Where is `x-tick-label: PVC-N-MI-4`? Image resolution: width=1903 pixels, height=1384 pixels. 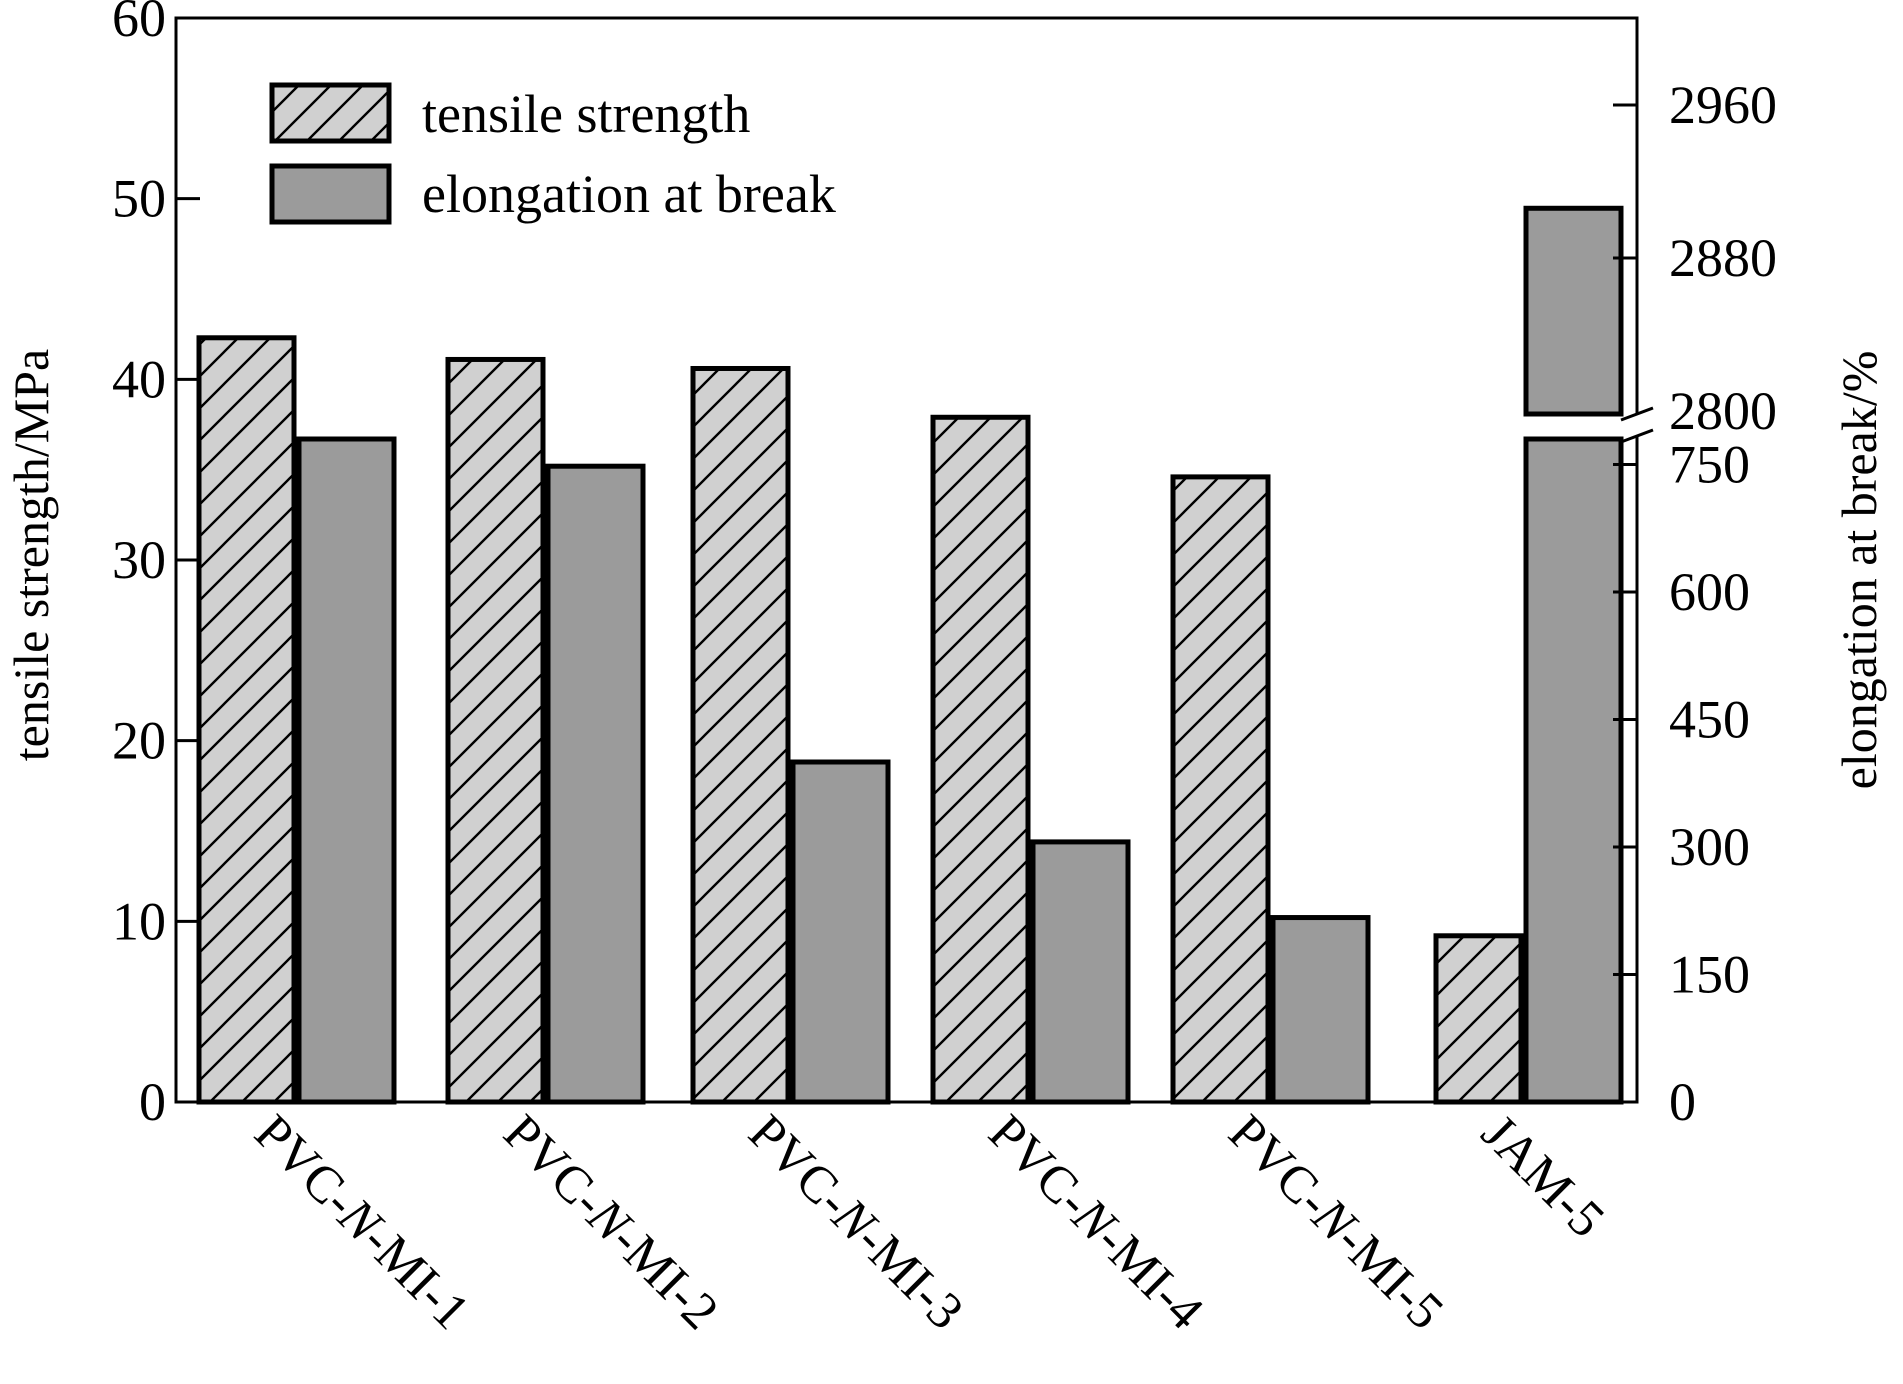 x-tick-label: PVC-N-MI-4 is located at coordinates (1096, 1222).